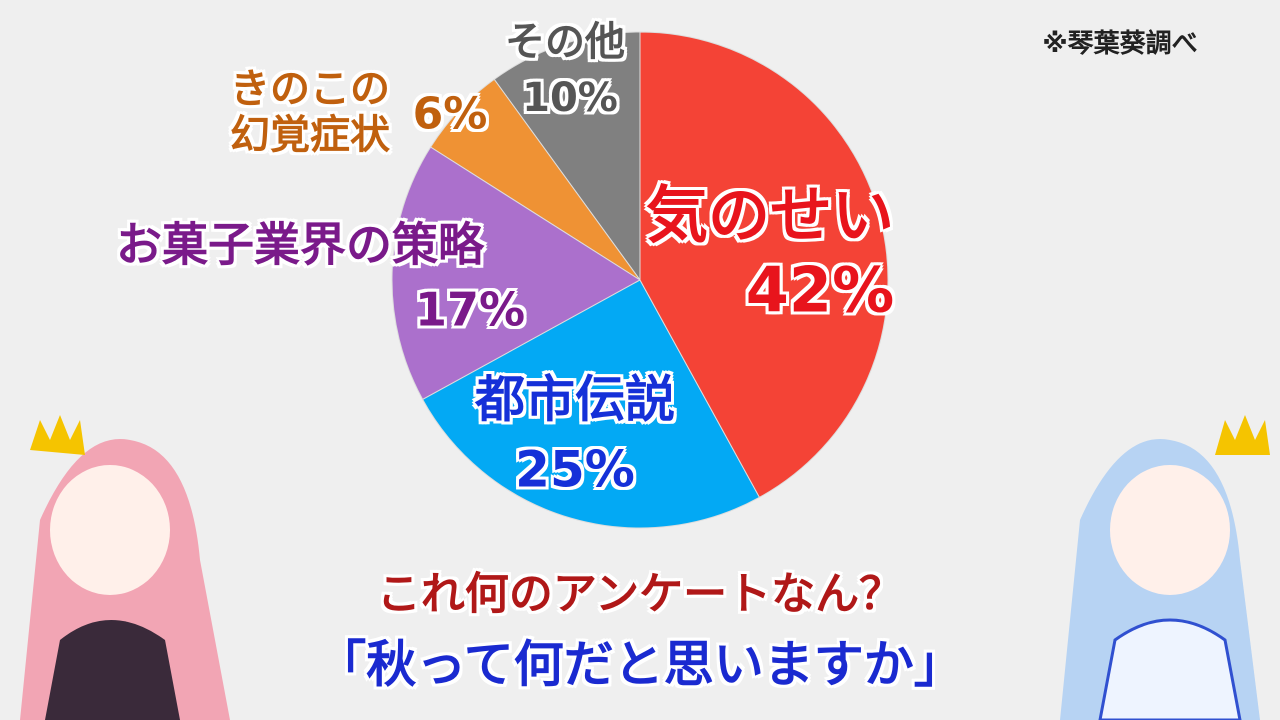 The image size is (1280, 720). Describe the element at coordinates (575, 469) in the screenshot. I see `value-label: 25%` at that location.